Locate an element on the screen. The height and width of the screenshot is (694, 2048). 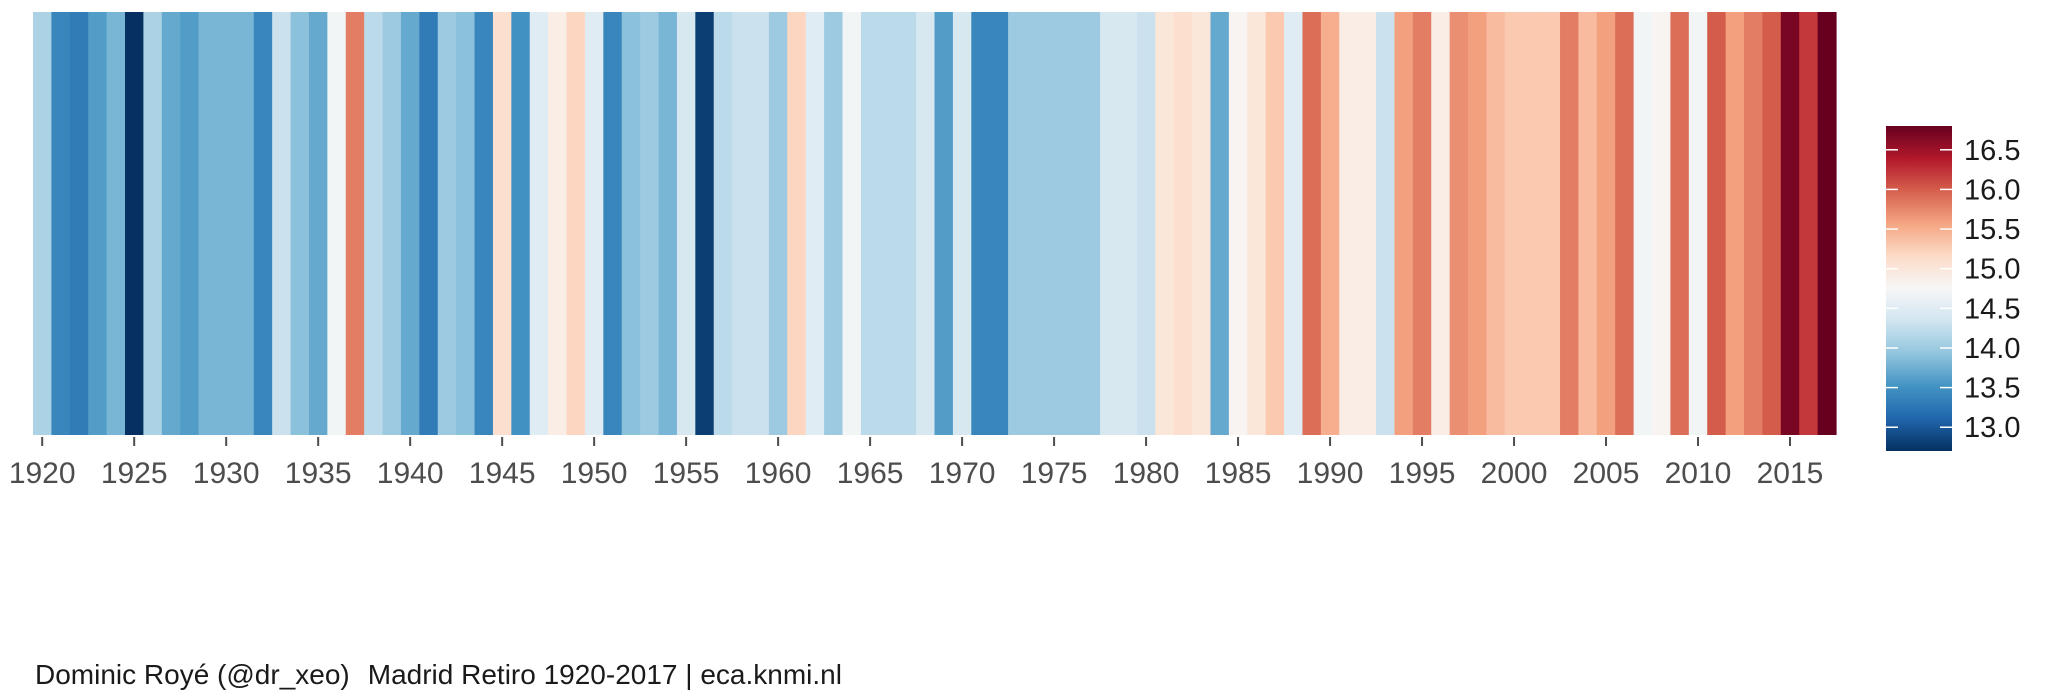
stripe-1978 is located at coordinates (1110, 223).